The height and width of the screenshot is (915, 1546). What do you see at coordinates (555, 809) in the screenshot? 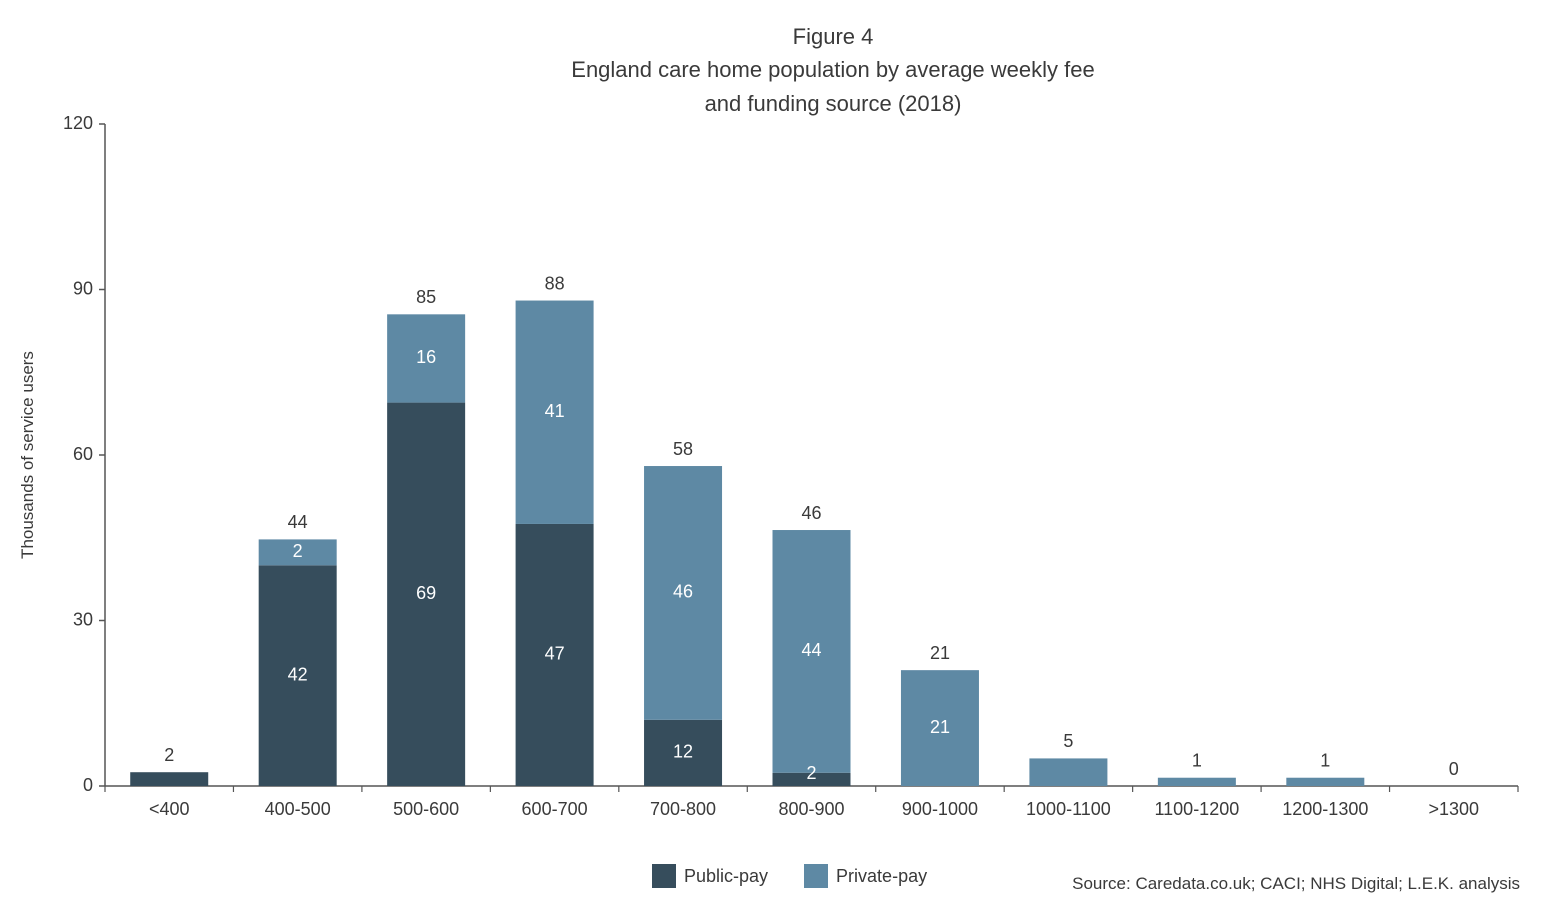
I see `x-tick-label-3: 600-700` at bounding box center [555, 809].